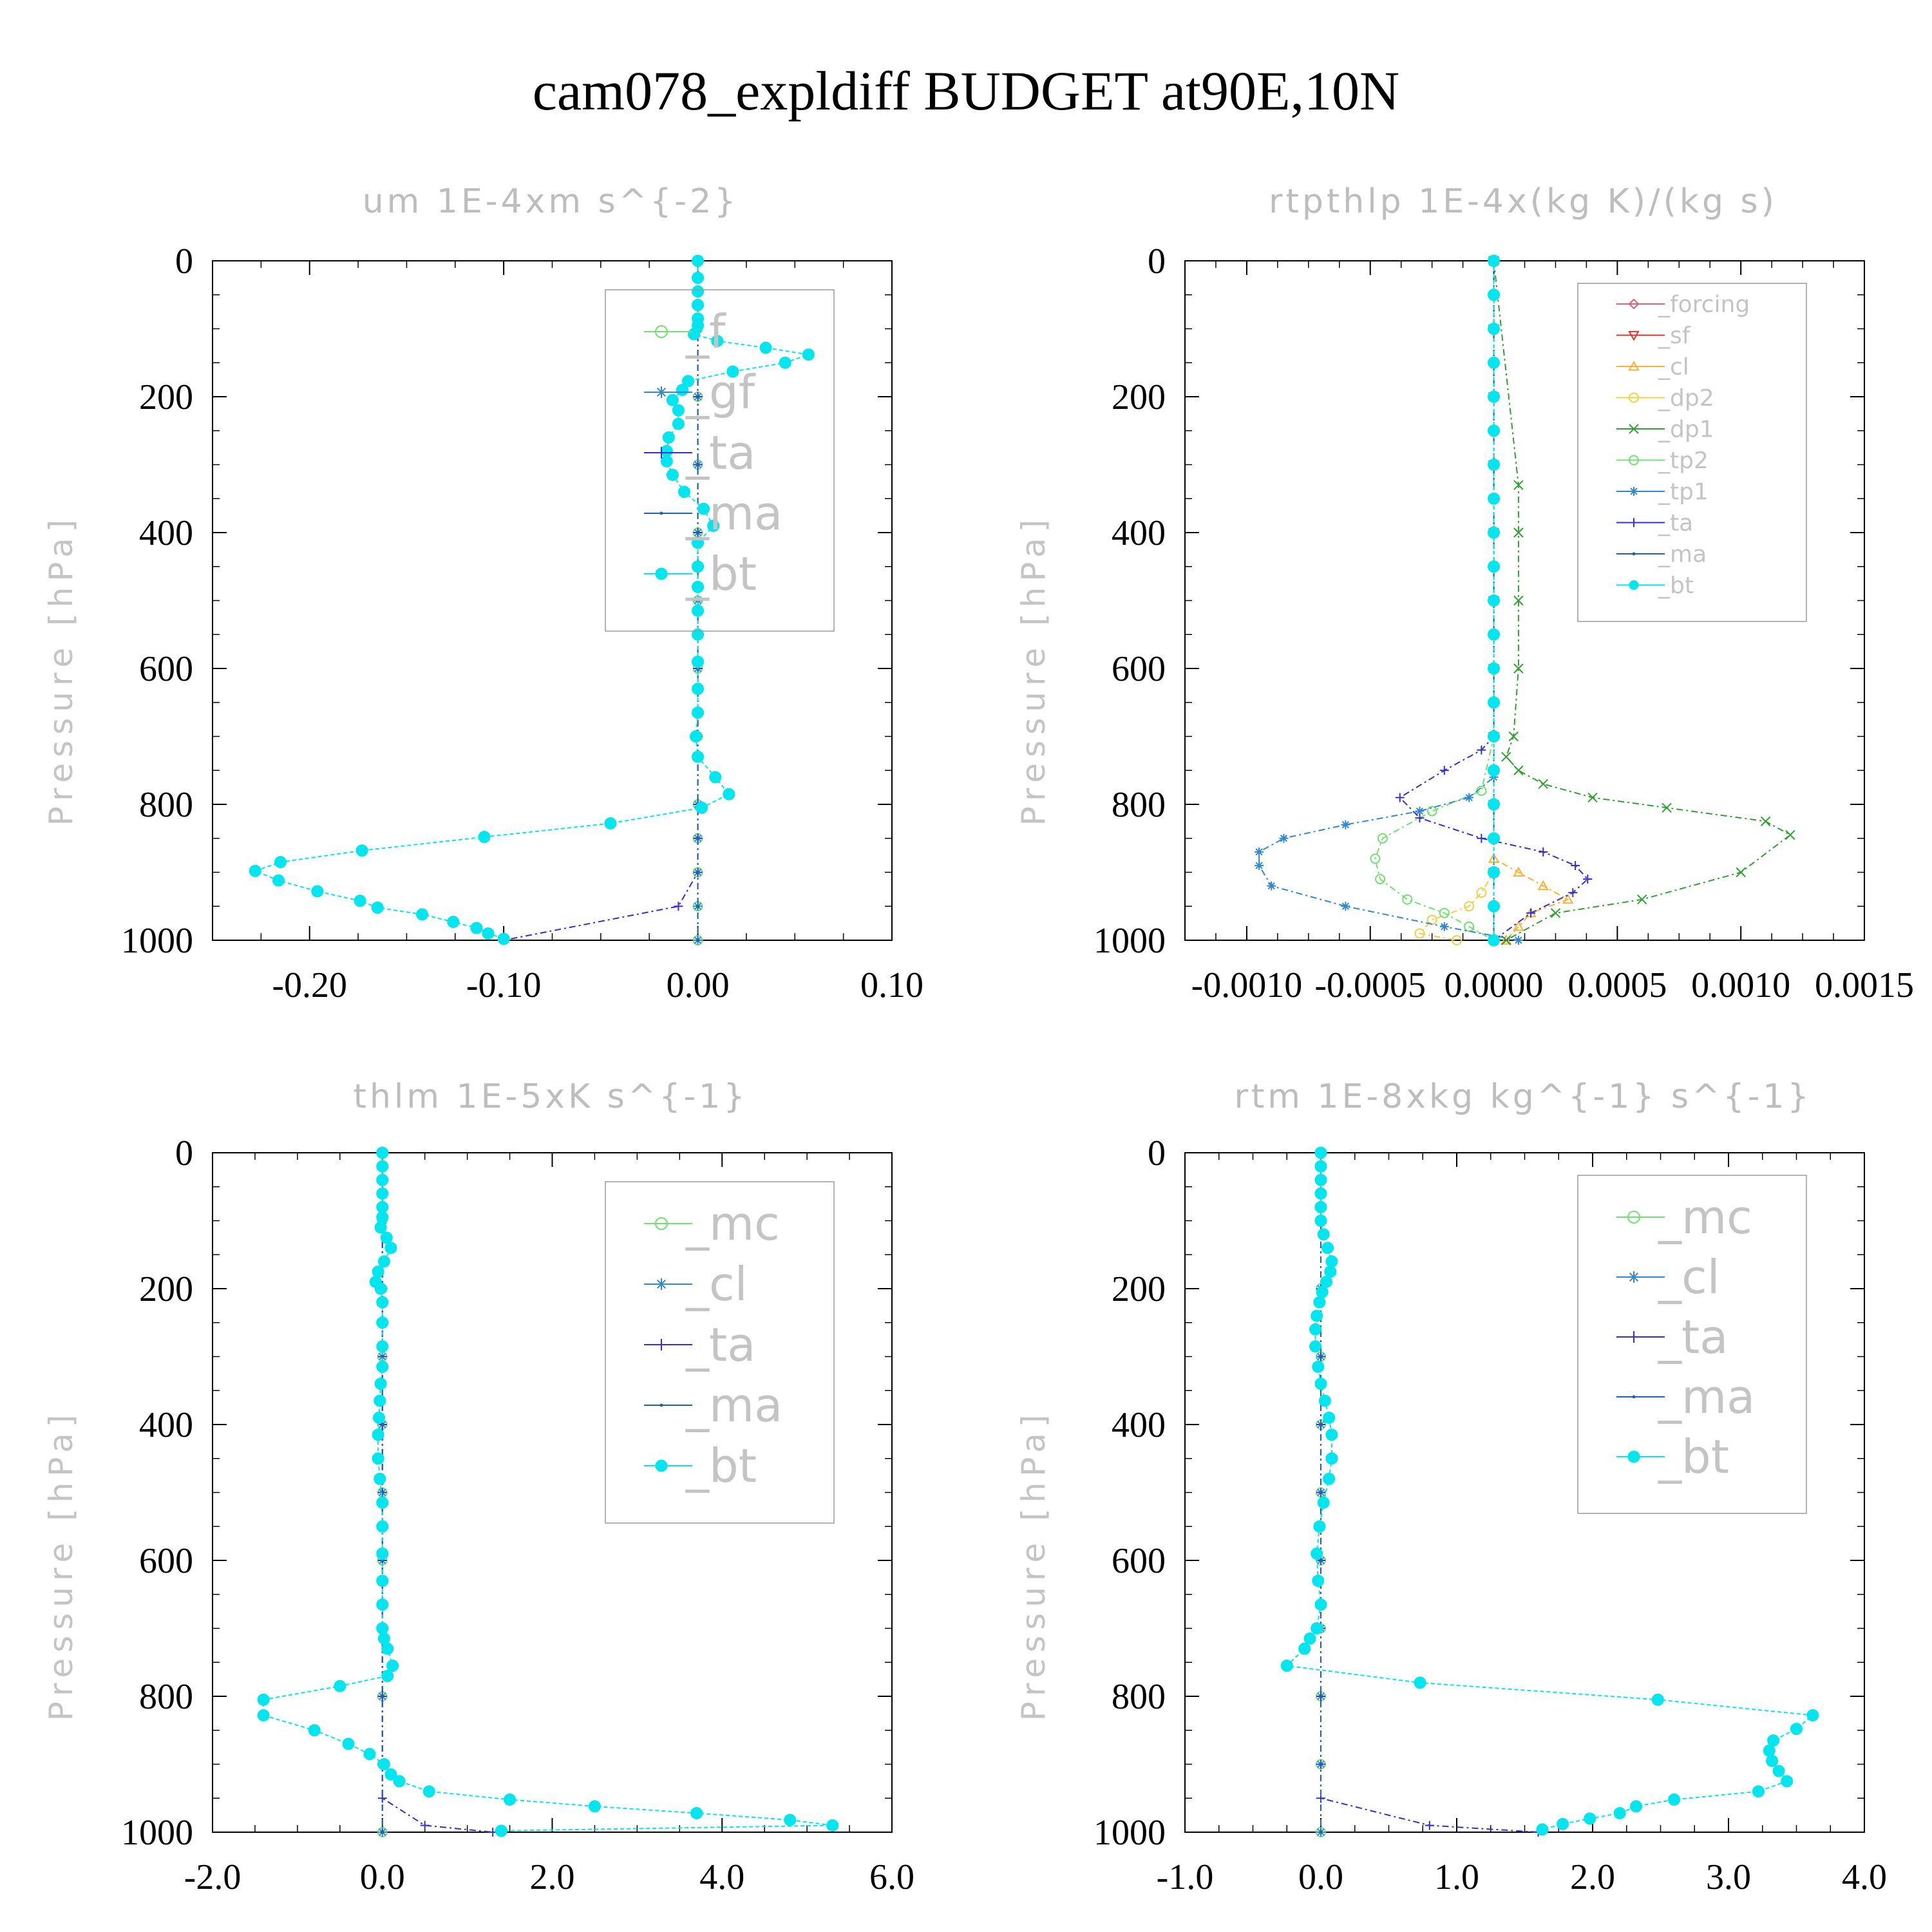 Image resolution: width=1932 pixels, height=1932 pixels. I want to click on y-tick-label: 0, so click(1157, 1153).